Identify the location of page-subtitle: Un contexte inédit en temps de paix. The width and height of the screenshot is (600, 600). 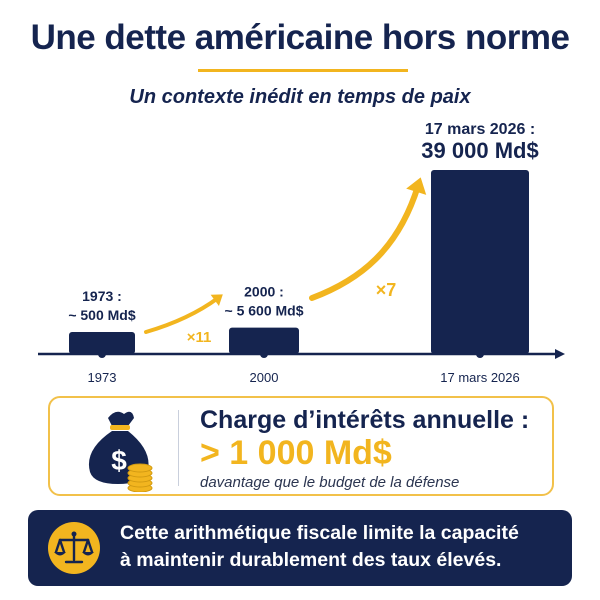
(300, 97).